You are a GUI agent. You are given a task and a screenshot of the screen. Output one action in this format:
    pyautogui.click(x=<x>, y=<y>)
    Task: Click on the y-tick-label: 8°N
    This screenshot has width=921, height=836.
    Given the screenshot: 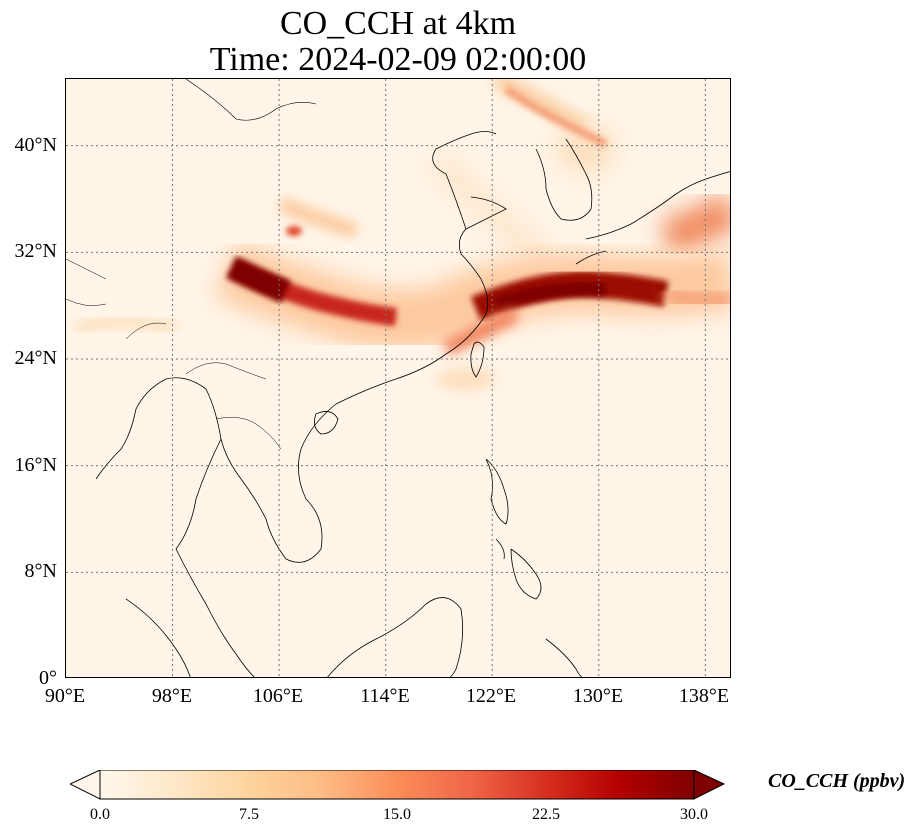 What is the action you would take?
    pyautogui.click(x=40, y=571)
    